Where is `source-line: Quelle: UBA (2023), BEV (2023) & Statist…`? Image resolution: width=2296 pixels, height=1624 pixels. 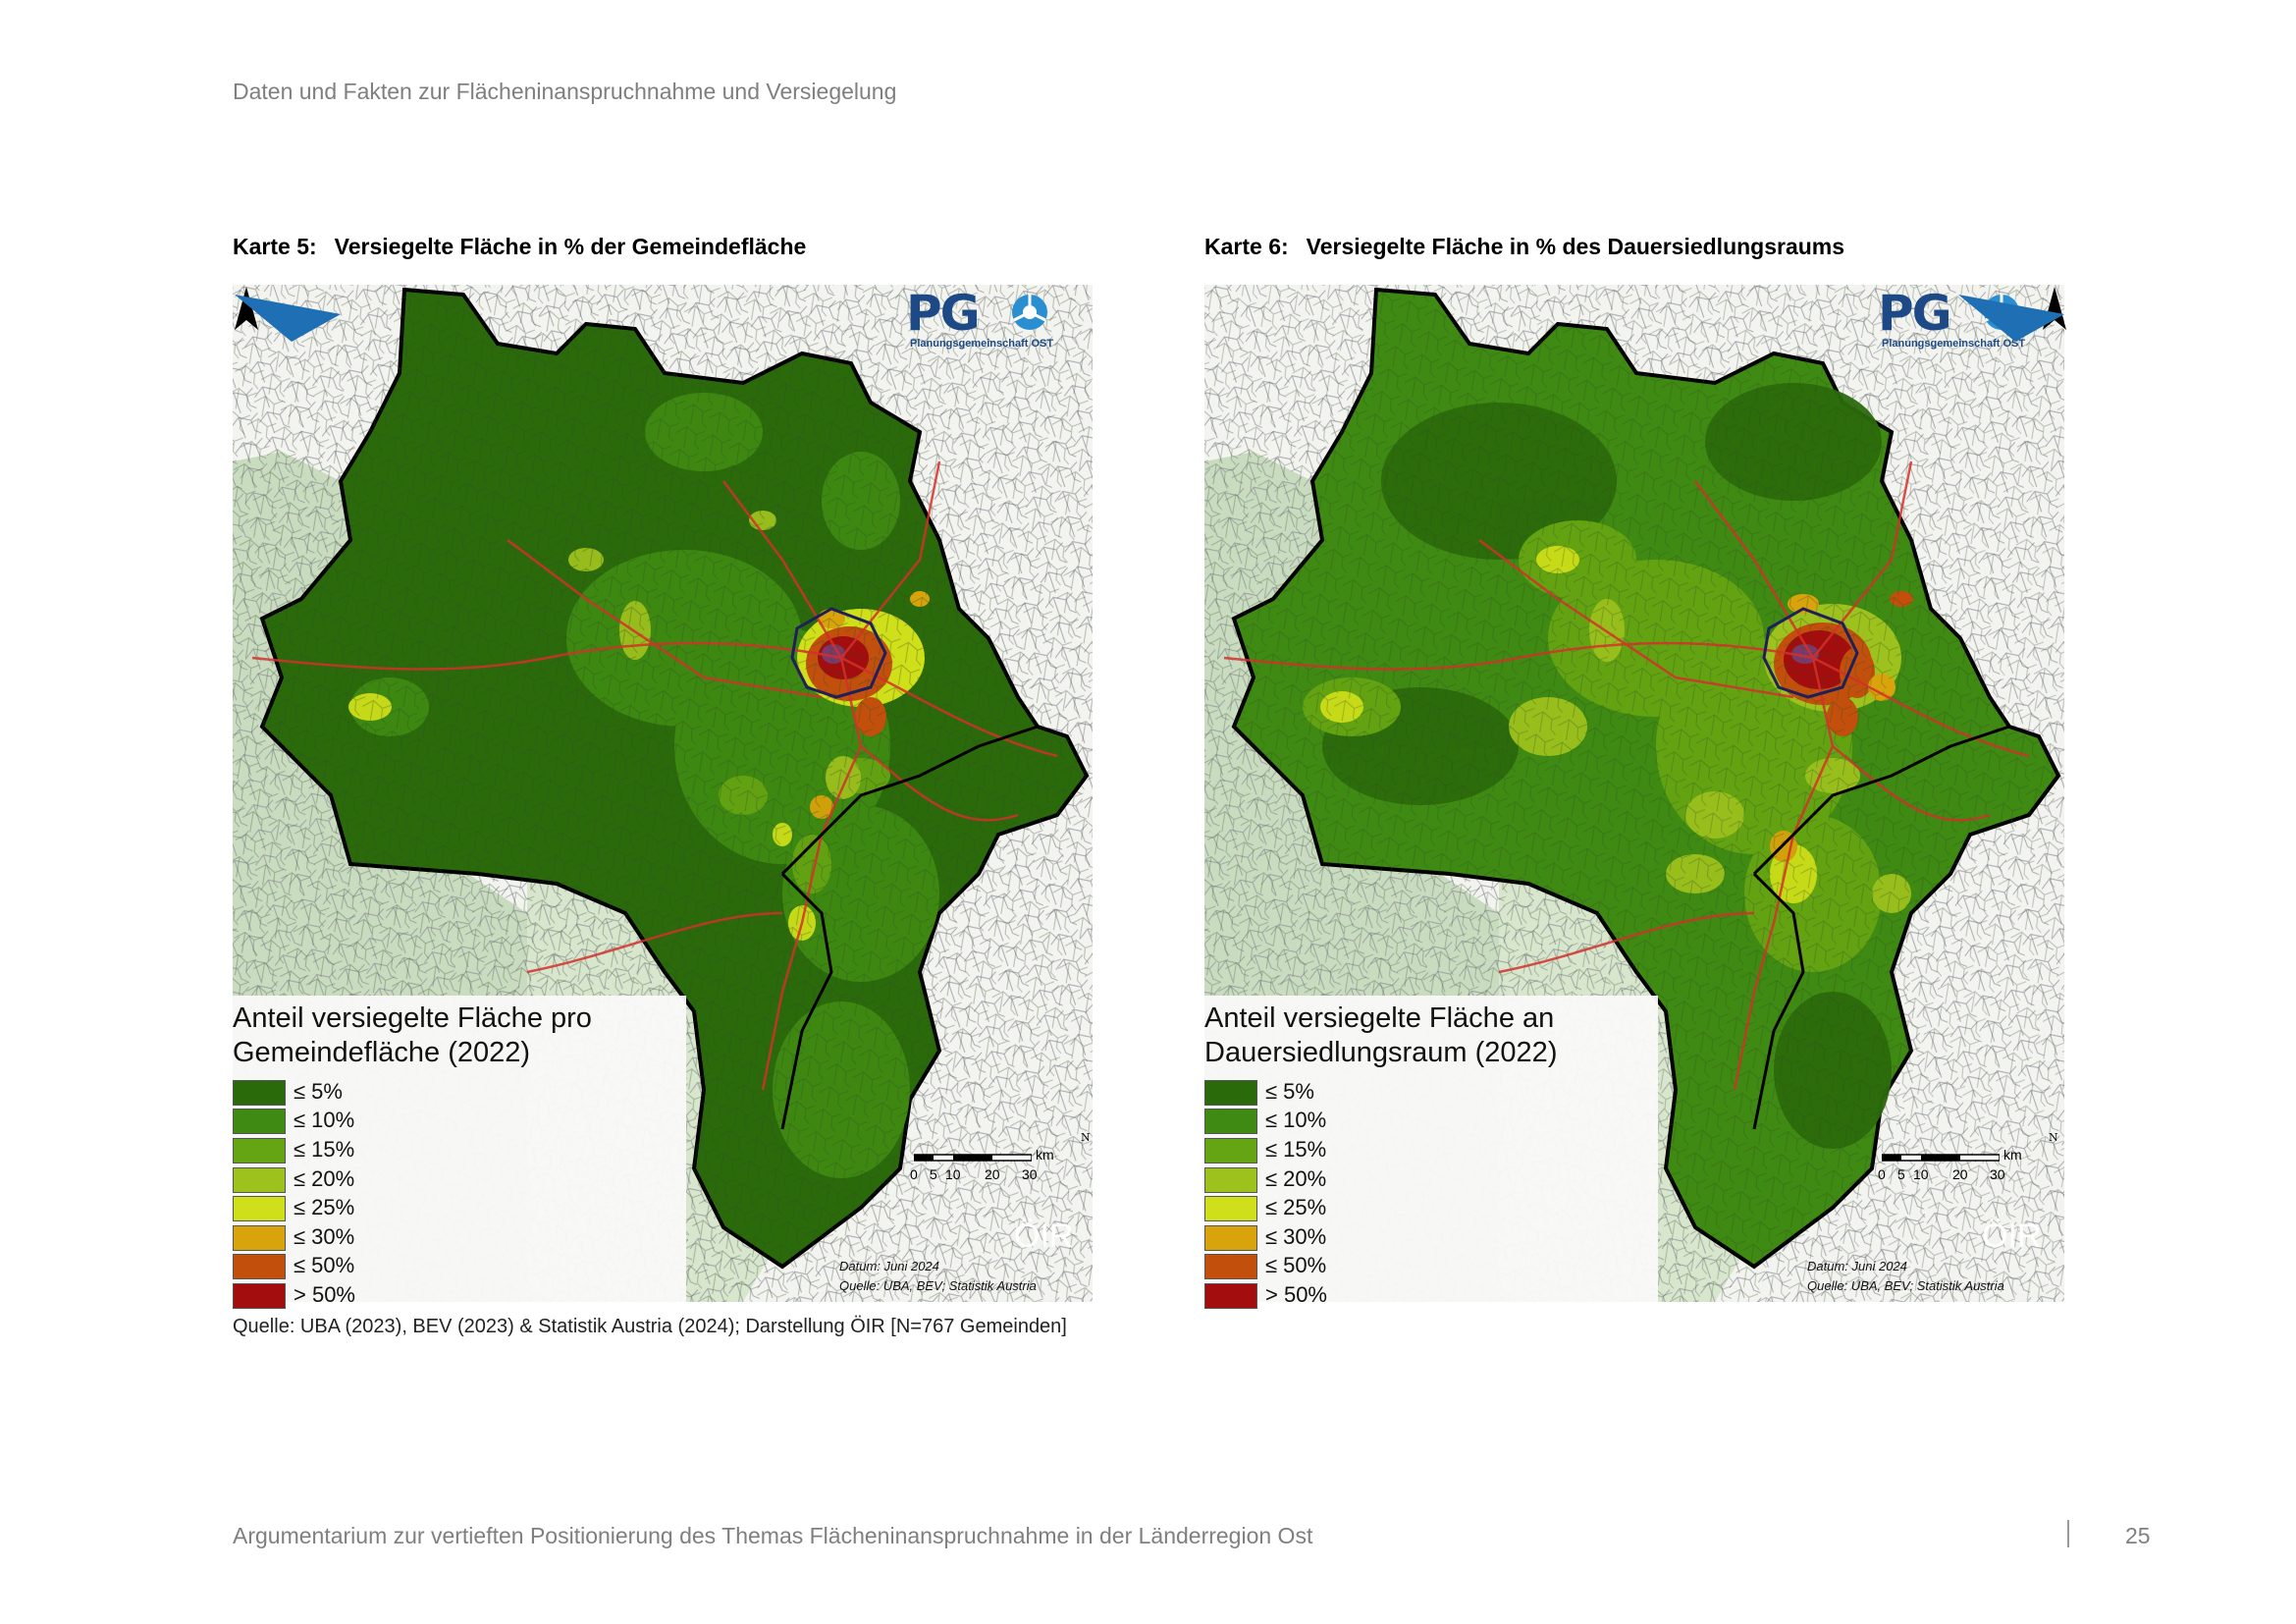
source-line: Quelle: UBA (2023), BEV (2023) & Statist… is located at coordinates (650, 1326).